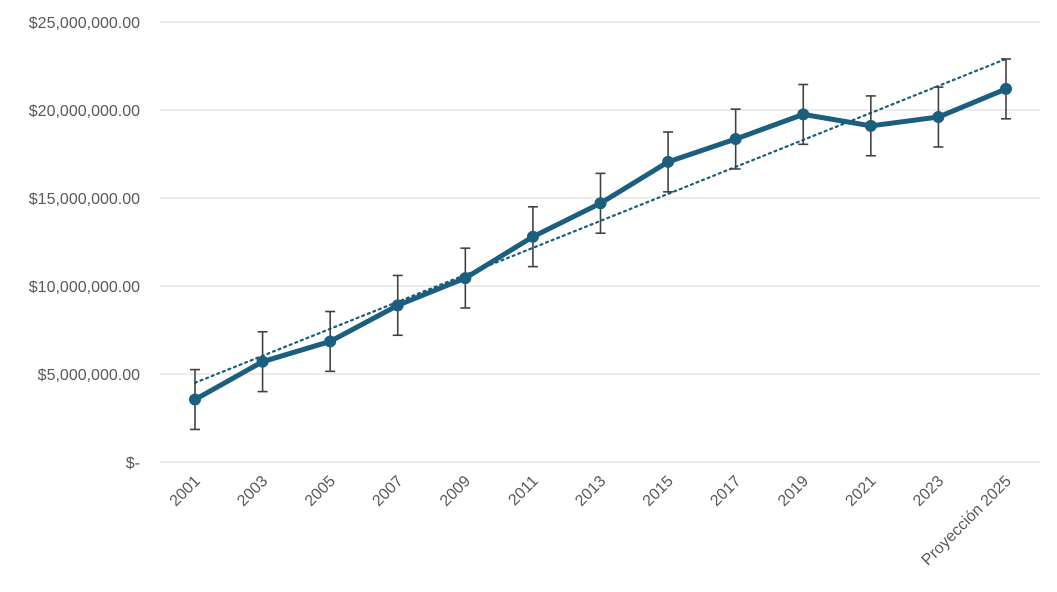 The height and width of the screenshot is (592, 1057). Describe the element at coordinates (590, 491) in the screenshot. I see `x-tick-label: 2013` at that location.